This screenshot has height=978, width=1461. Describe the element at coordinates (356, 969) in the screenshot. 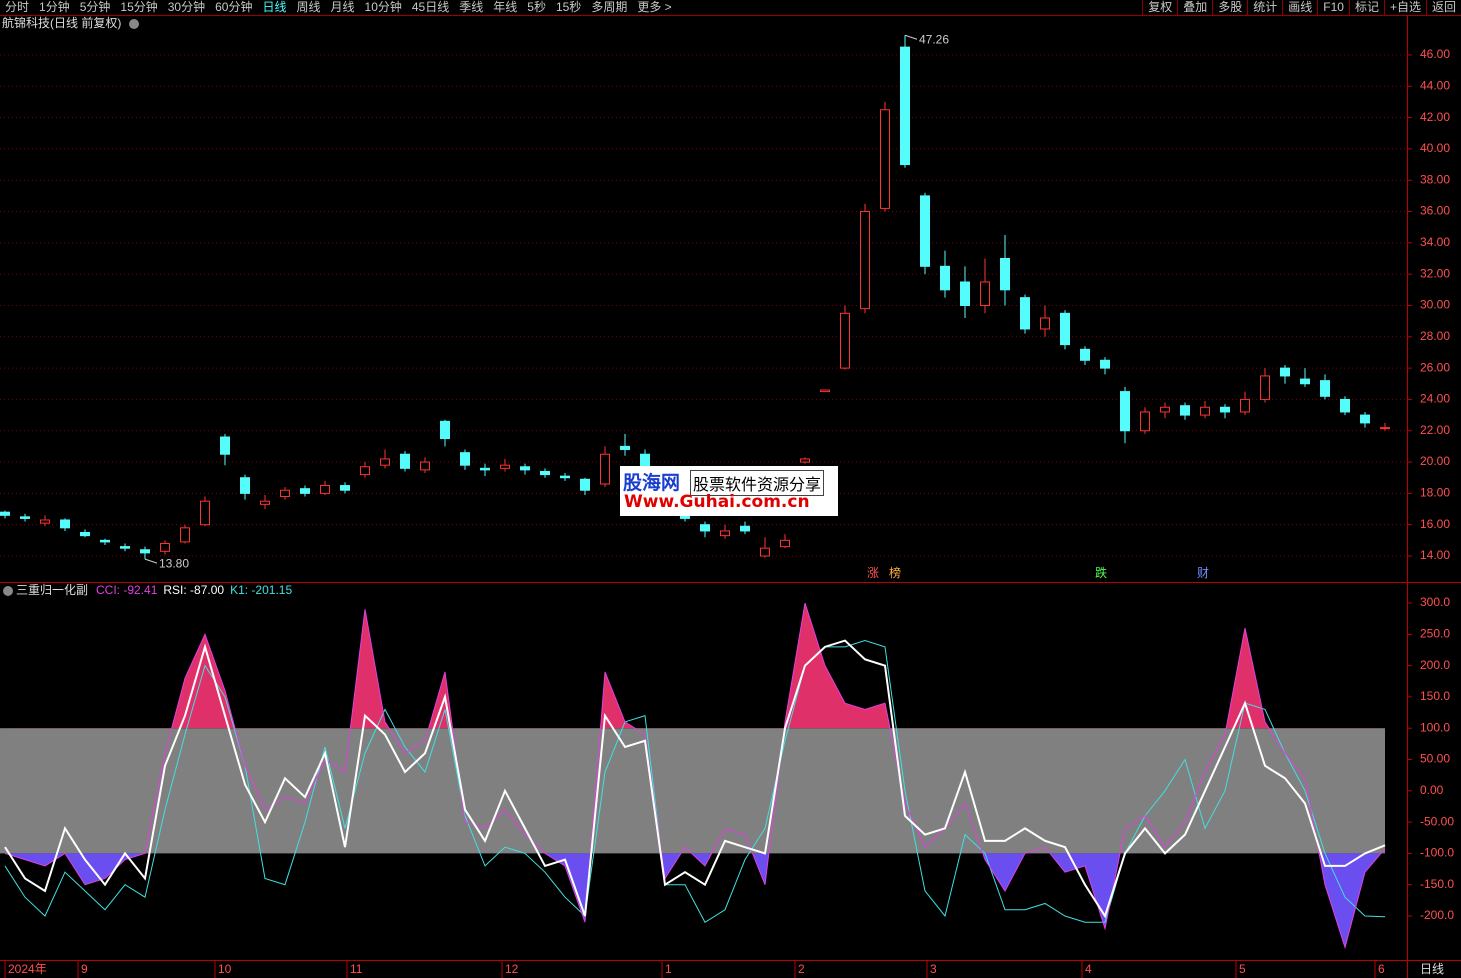

I see `x-tick-label: 11` at that location.